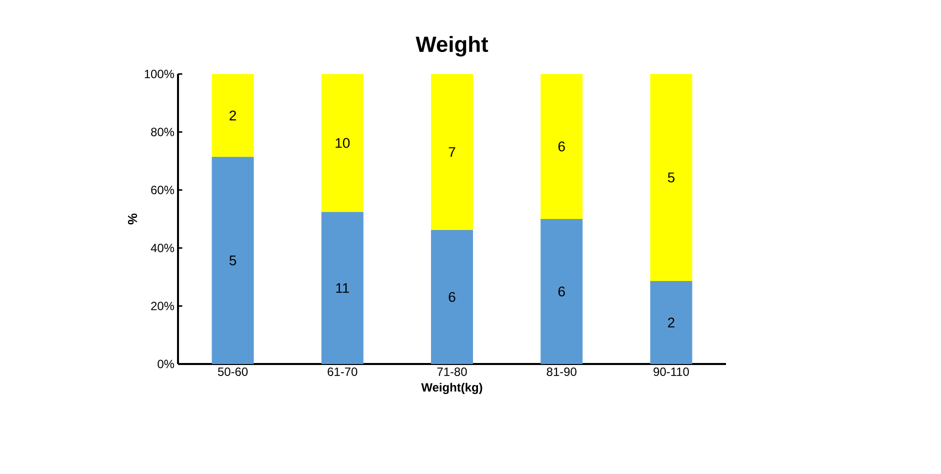  What do you see at coordinates (233, 372) in the screenshot?
I see `x-tick-label: 50-60` at bounding box center [233, 372].